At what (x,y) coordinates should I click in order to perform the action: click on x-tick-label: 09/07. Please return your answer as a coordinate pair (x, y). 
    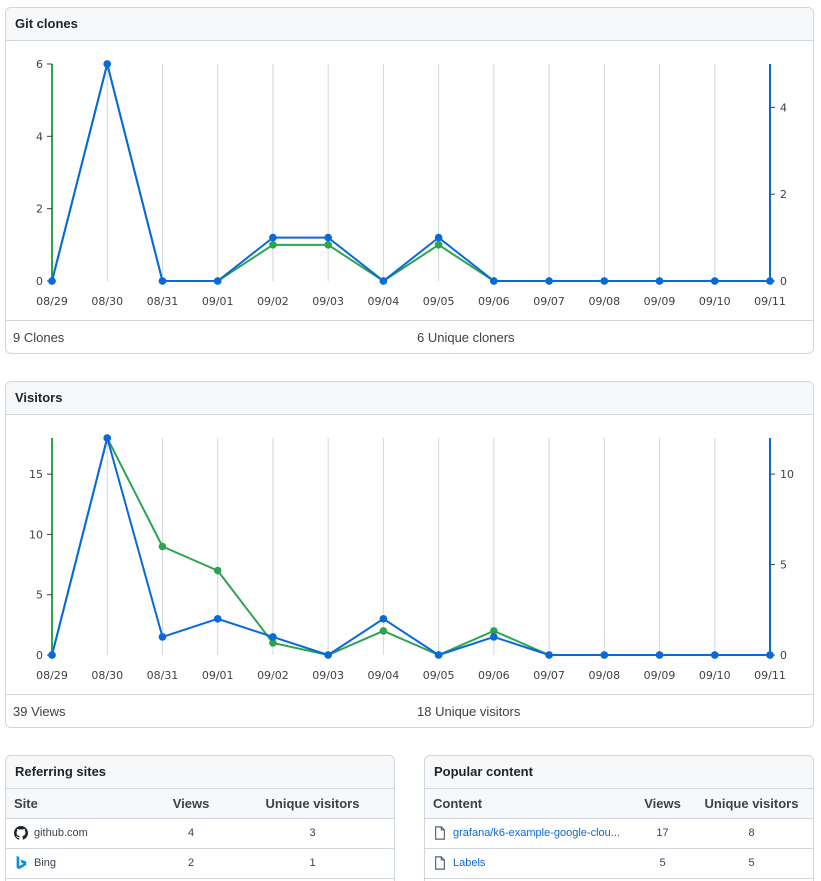
    Looking at the image, I should click on (549, 675).